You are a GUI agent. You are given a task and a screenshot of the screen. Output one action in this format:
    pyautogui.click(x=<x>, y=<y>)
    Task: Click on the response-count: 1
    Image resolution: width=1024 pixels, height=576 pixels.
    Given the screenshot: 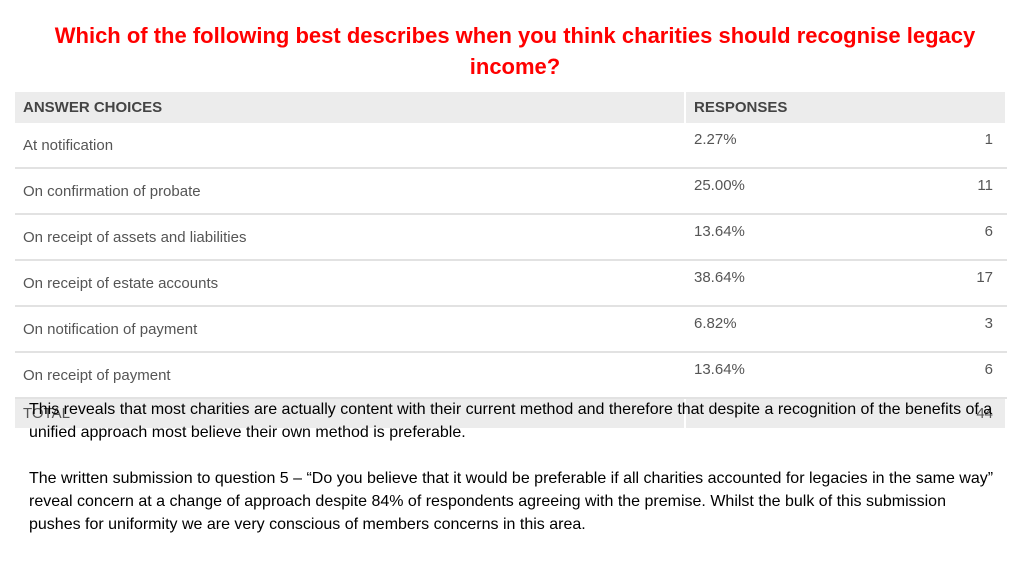 What is the action you would take?
    pyautogui.click(x=988, y=139)
    